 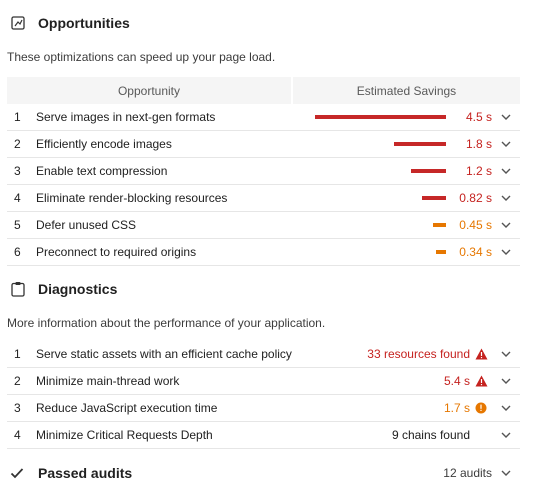 I want to click on diagnostic-value: 1.7 s, so click(x=456, y=408).